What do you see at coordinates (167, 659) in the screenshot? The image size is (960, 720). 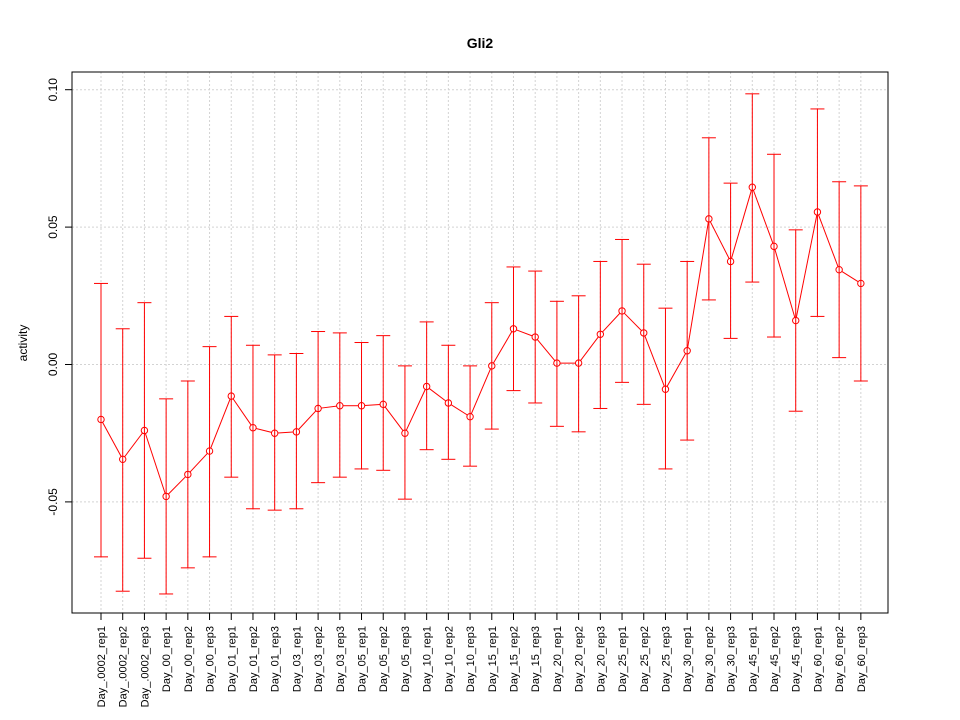 I see `x-tick-label: Day_00_rep1` at bounding box center [167, 659].